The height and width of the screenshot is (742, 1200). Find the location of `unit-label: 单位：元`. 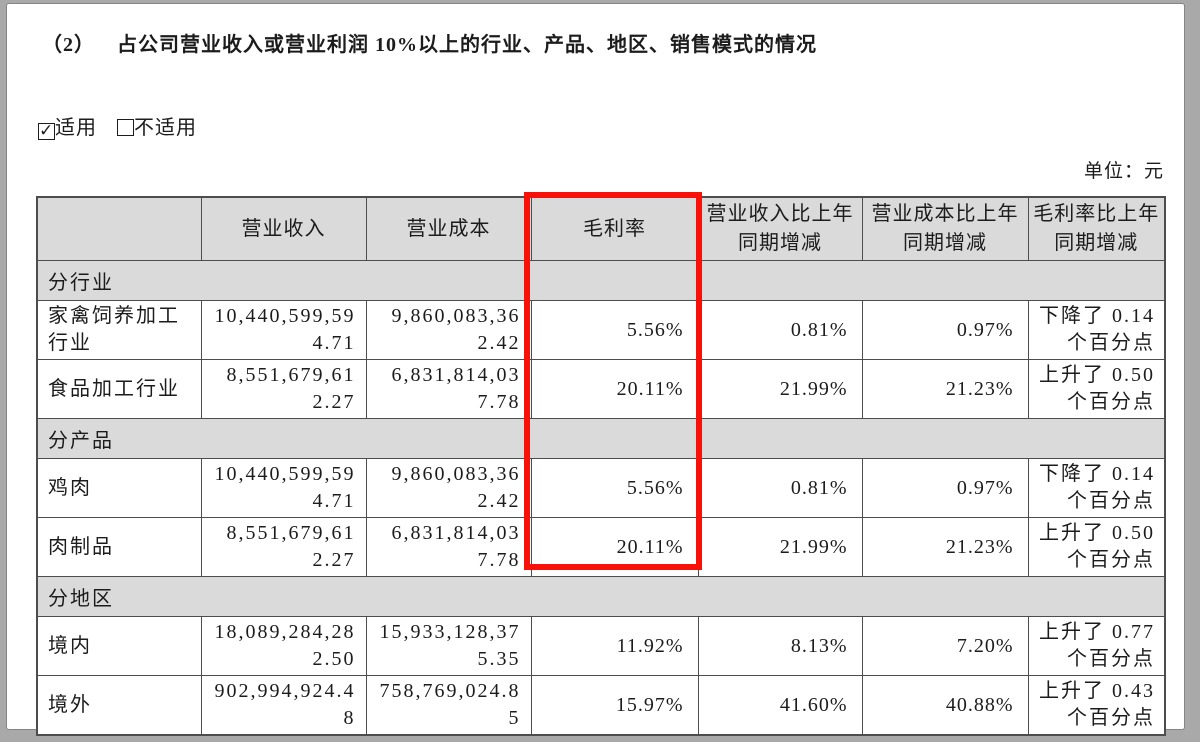

unit-label: 单位：元 is located at coordinates (1123, 171).